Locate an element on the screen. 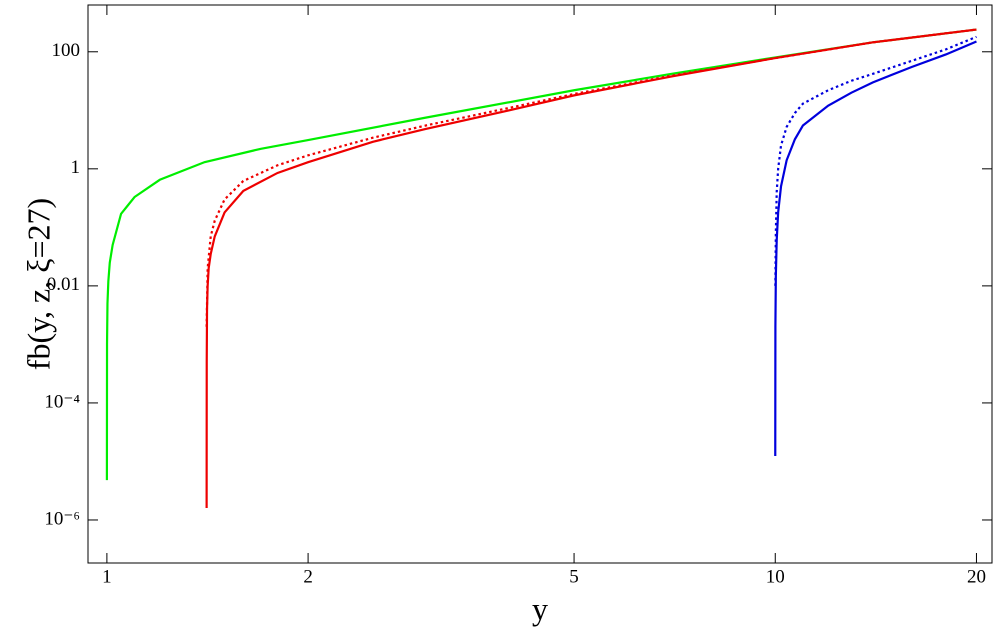 This screenshot has width=996, height=631. y-tick-label: 1 is located at coordinates (76, 167).